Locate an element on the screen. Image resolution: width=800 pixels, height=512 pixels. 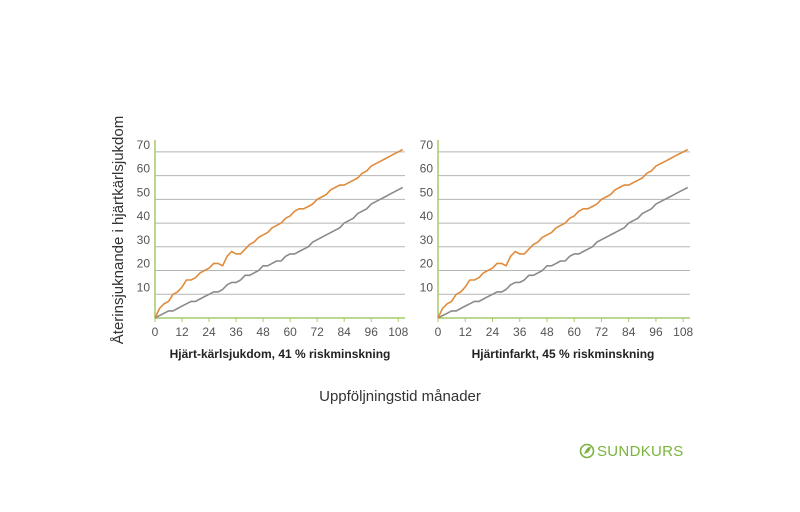
sundkurs-logo: SUNDKURS is located at coordinates (631, 451).